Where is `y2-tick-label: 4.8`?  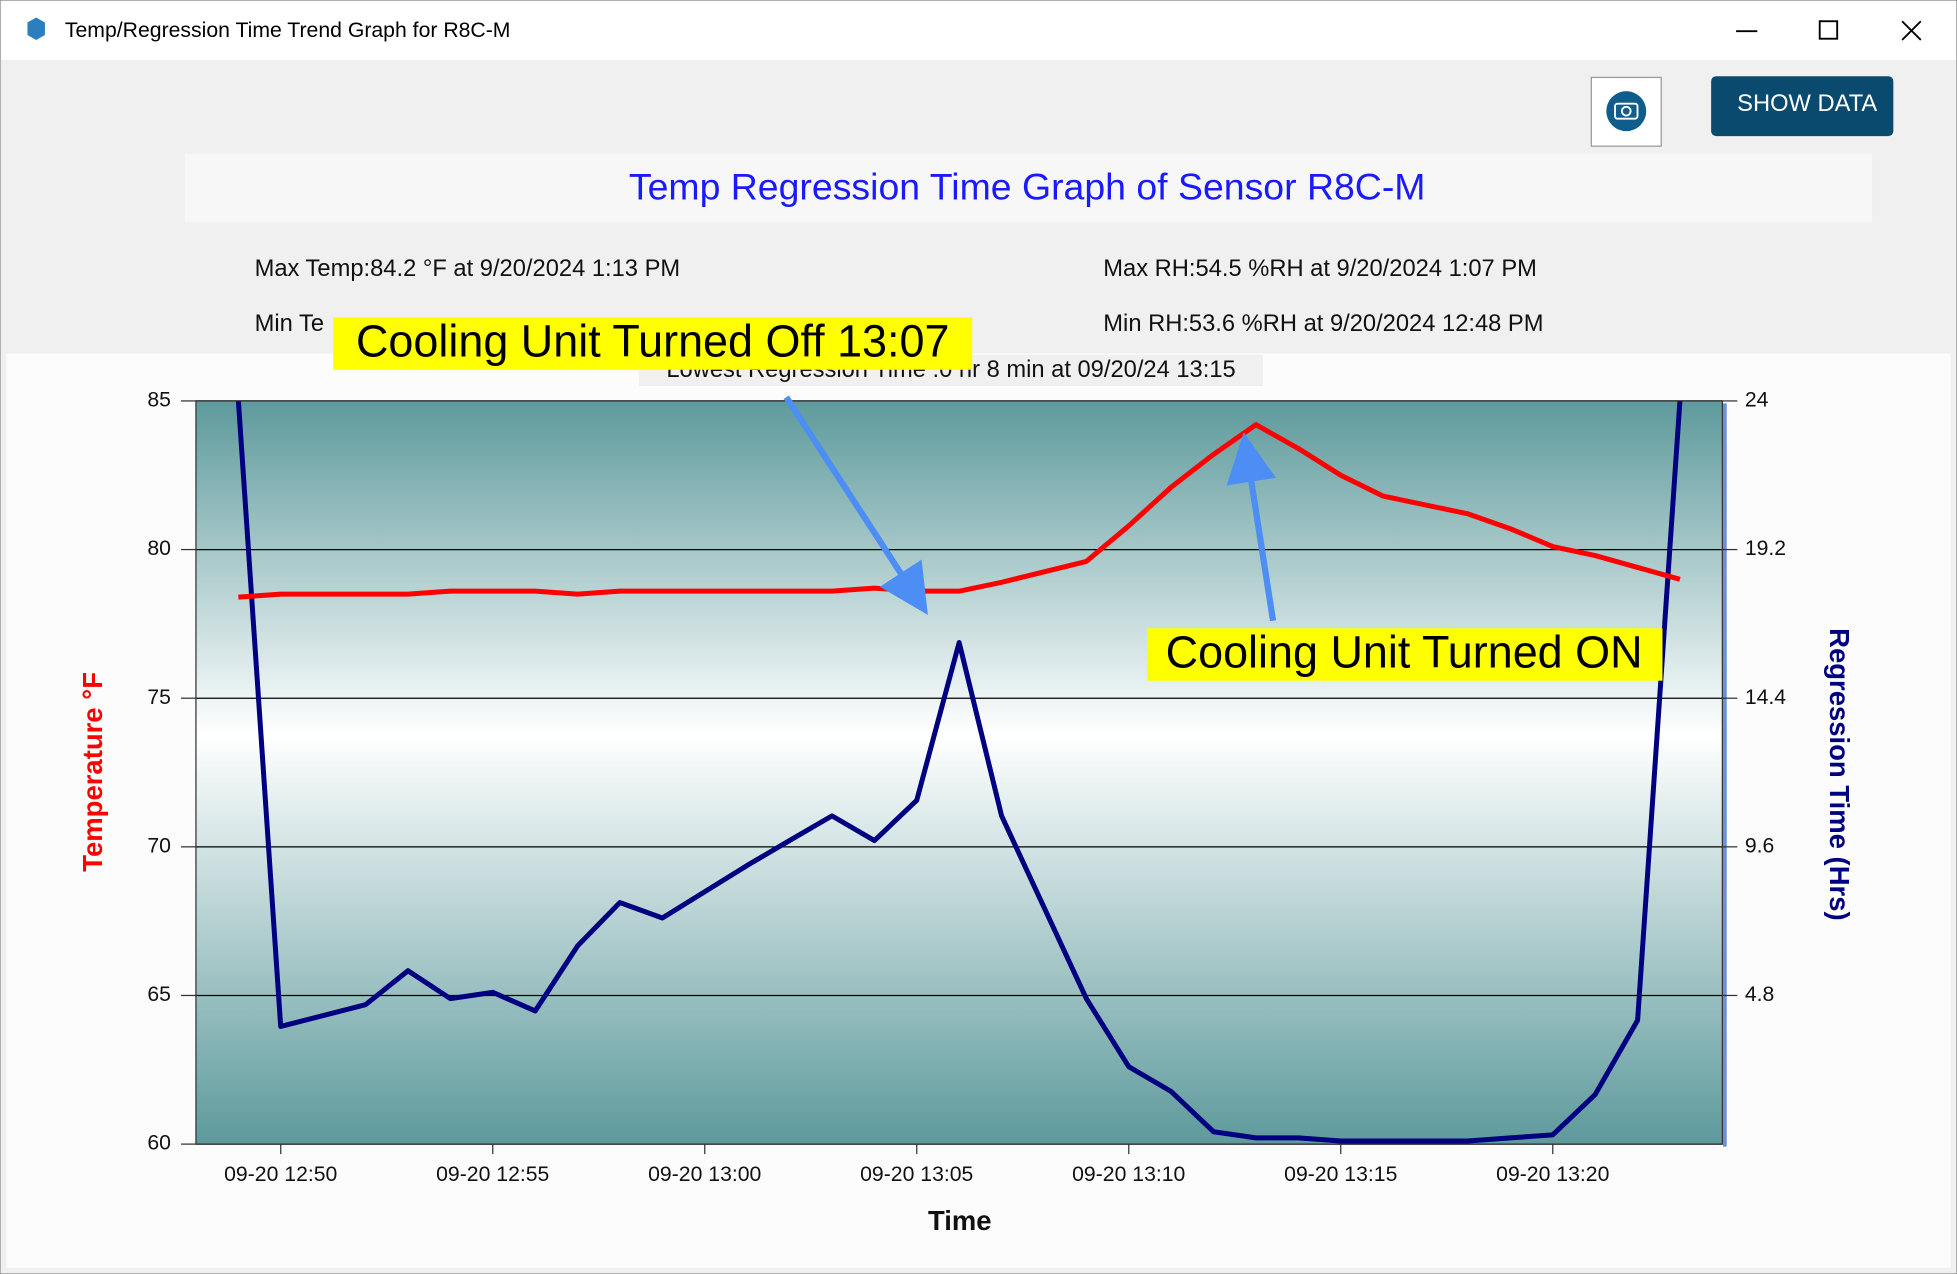
y2-tick-label: 4.8 is located at coordinates (1759, 994).